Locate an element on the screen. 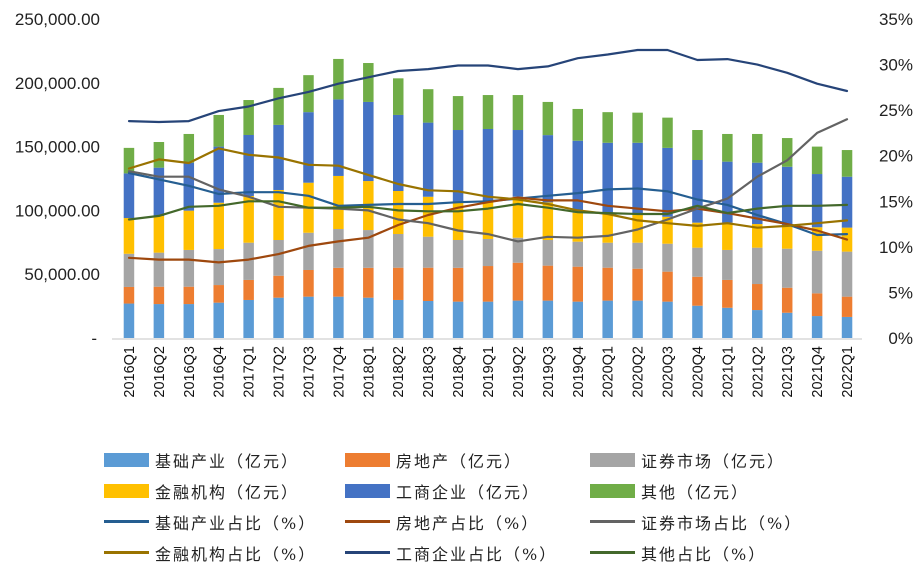 This screenshot has width=924, height=569. right-axis-tick-label: 0% is located at coordinates (900, 338).